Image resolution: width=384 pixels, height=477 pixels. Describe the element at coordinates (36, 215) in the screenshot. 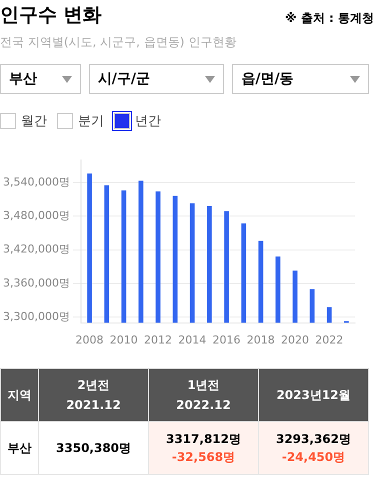

I see `y-tick-label: 3,480,000명` at that location.